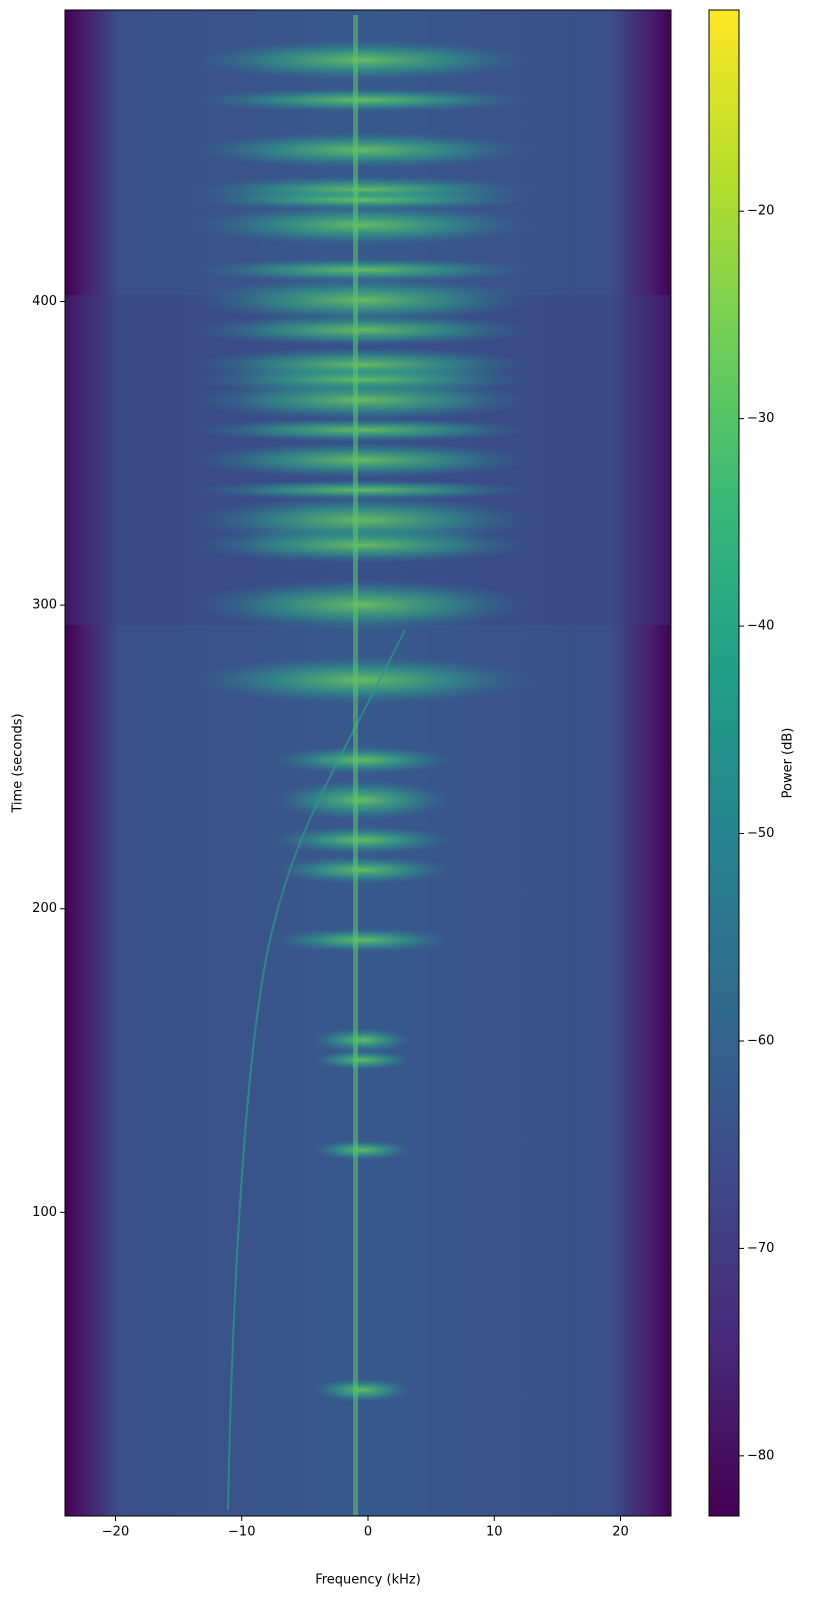 This screenshot has width=823, height=1603. What do you see at coordinates (44, 908) in the screenshot?
I see `y-tick-label: 200` at bounding box center [44, 908].